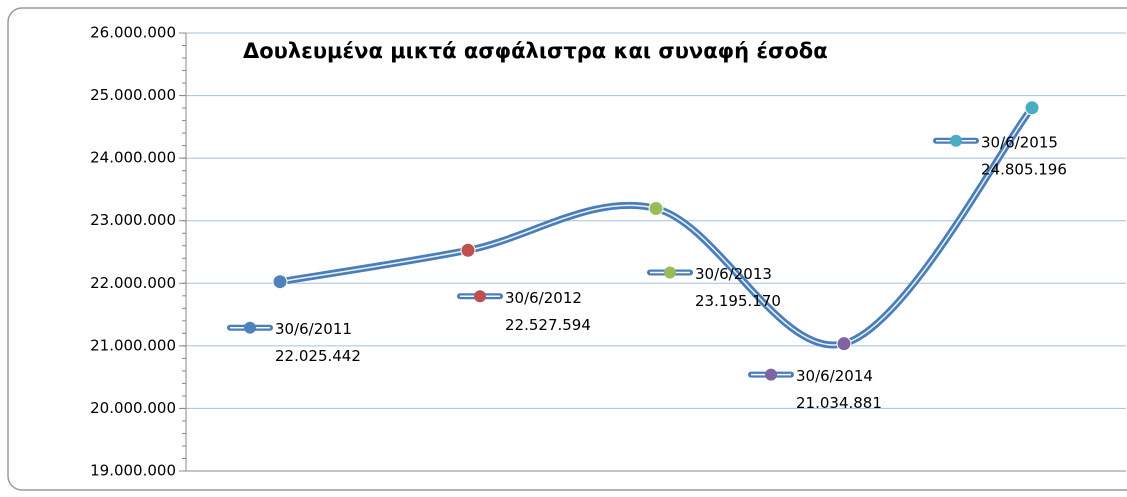 Image resolution: width=1127 pixels, height=497 pixels. Describe the element at coordinates (543, 298) in the screenshot. I see `data-label-category: 30/6/2012` at that location.